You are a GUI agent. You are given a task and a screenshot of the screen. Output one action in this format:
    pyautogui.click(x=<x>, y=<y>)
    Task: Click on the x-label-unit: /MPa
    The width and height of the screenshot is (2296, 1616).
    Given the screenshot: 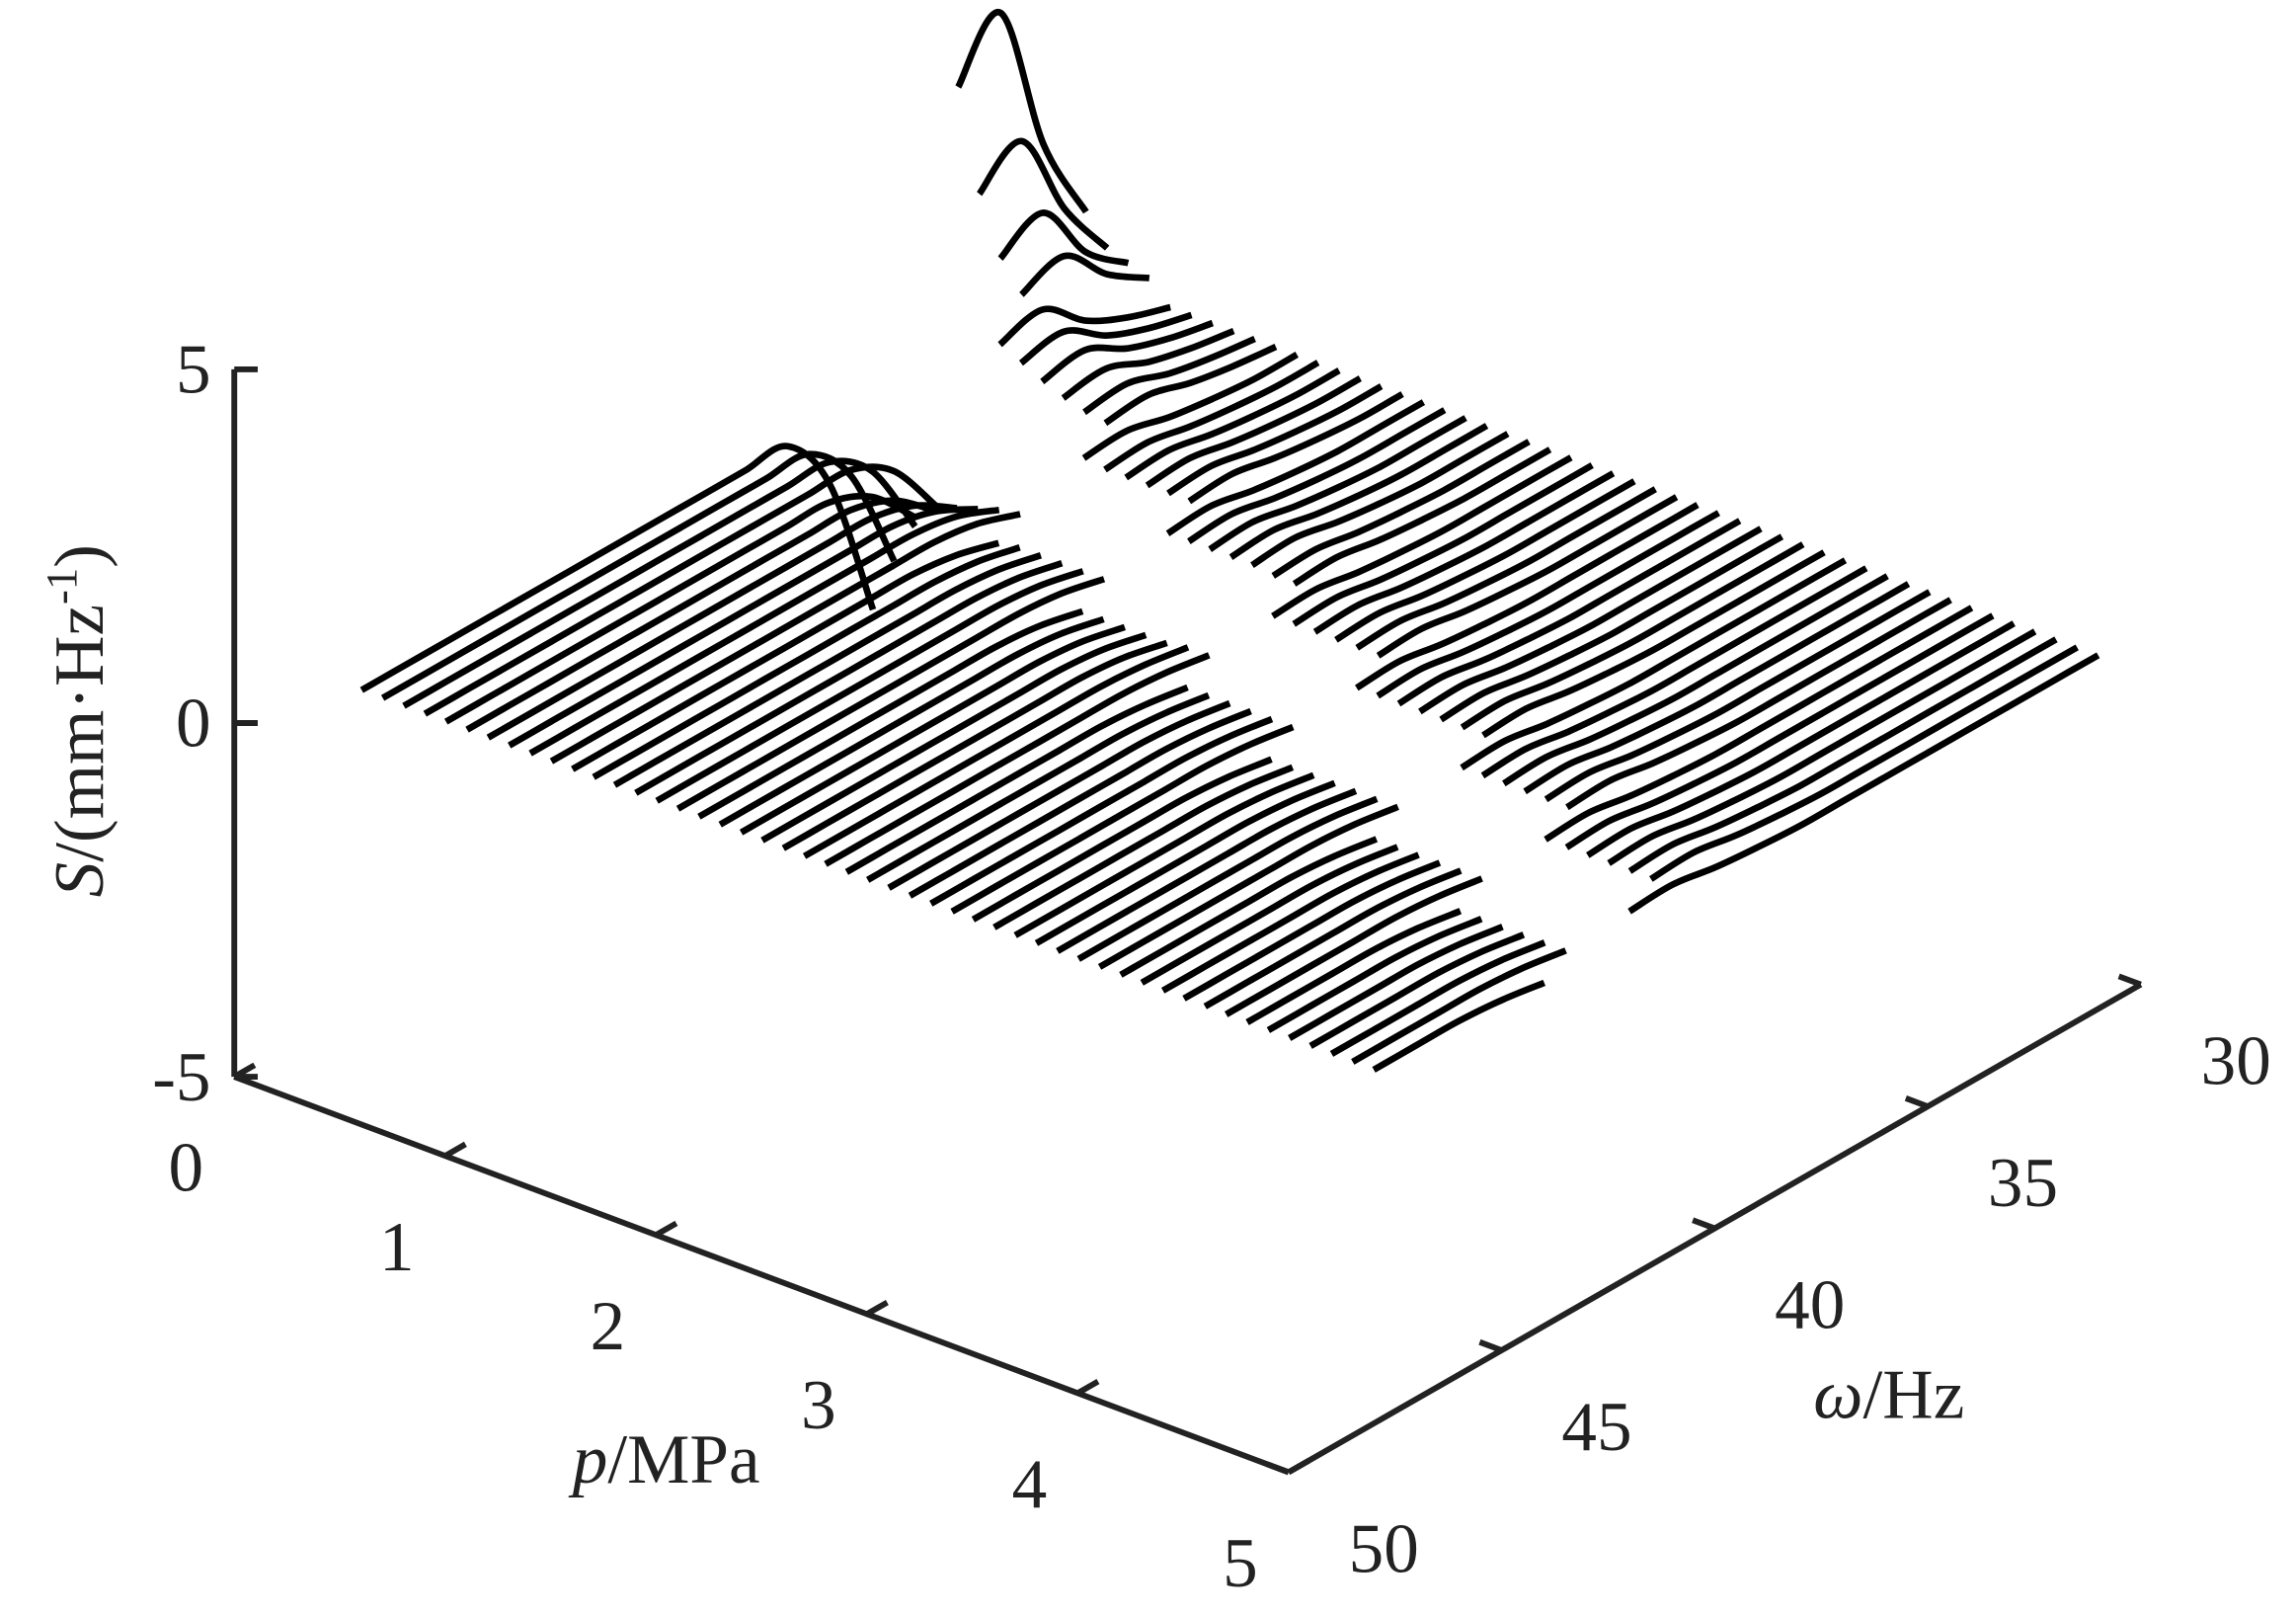 What is the action you would take?
    pyautogui.click(x=683, y=1459)
    